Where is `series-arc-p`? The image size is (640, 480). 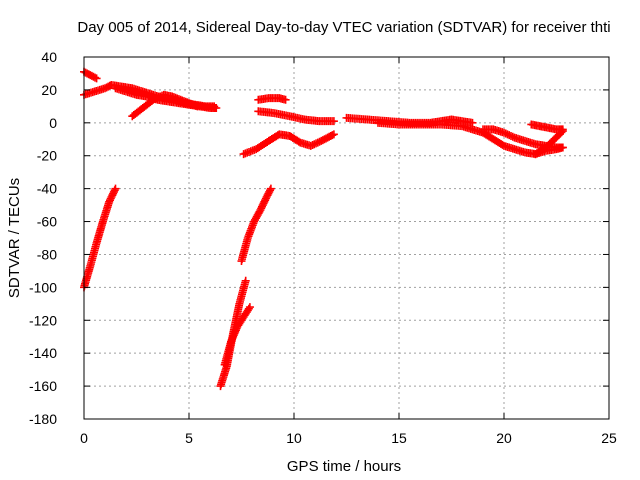 series-arc-p is located at coordinates (549, 143).